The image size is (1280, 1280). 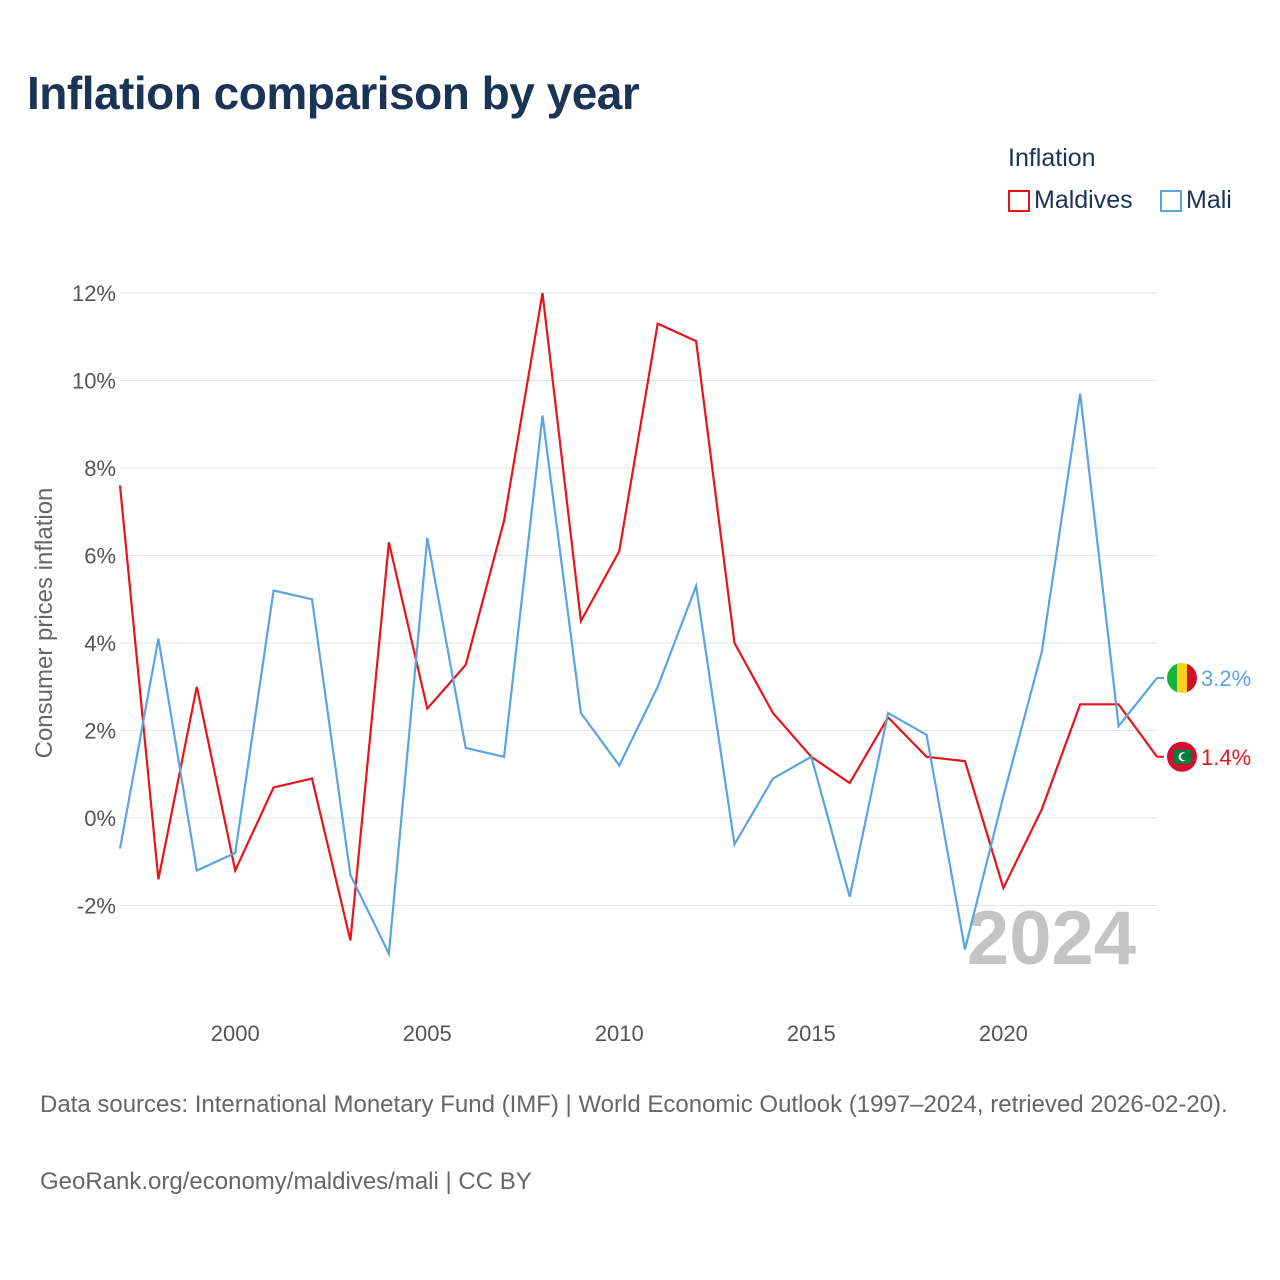 I want to click on y-axis-label: Consumer prices inflation, so click(x=44, y=623).